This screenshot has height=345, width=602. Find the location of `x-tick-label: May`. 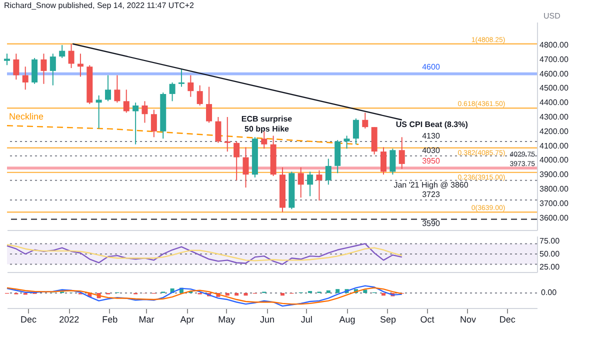

x-tick-label: May is located at coordinates (227, 319).